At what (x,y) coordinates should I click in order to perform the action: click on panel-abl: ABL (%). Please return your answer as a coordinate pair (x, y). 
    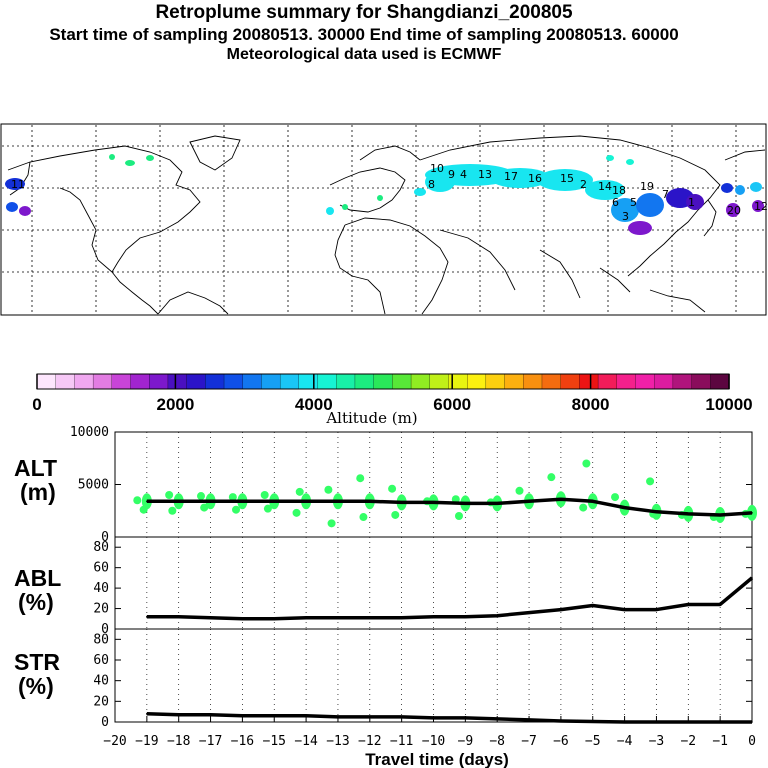
    Looking at the image, I should click on (37, 590).